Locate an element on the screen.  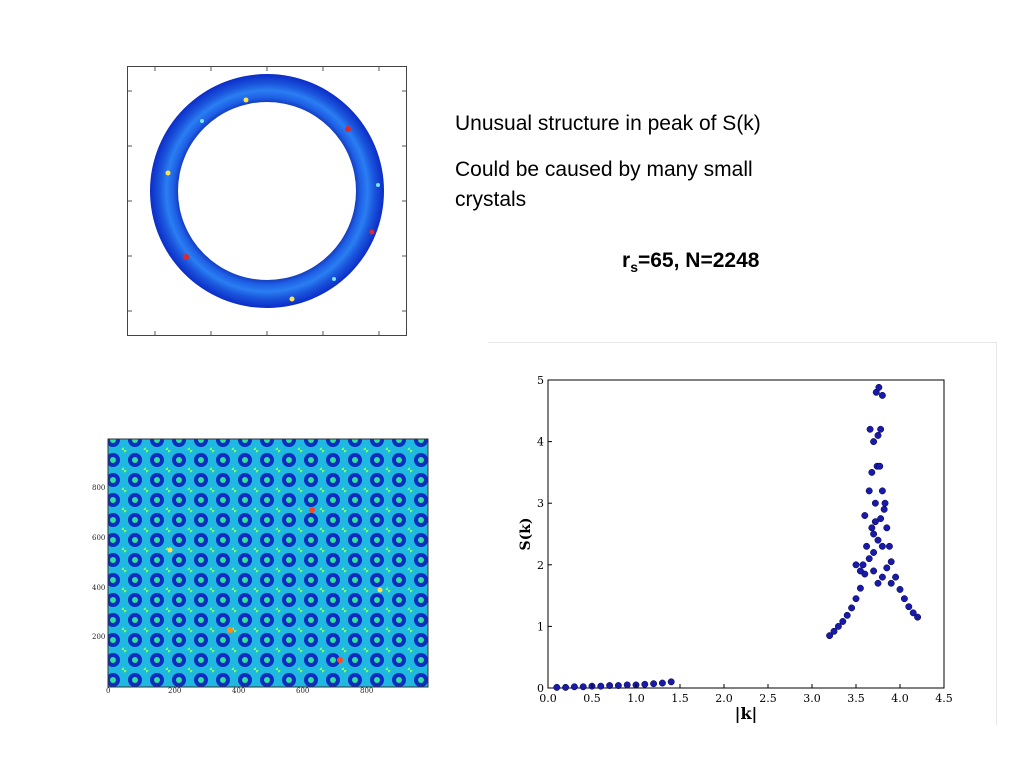
density-hotspots is located at coordinates (275, 585).